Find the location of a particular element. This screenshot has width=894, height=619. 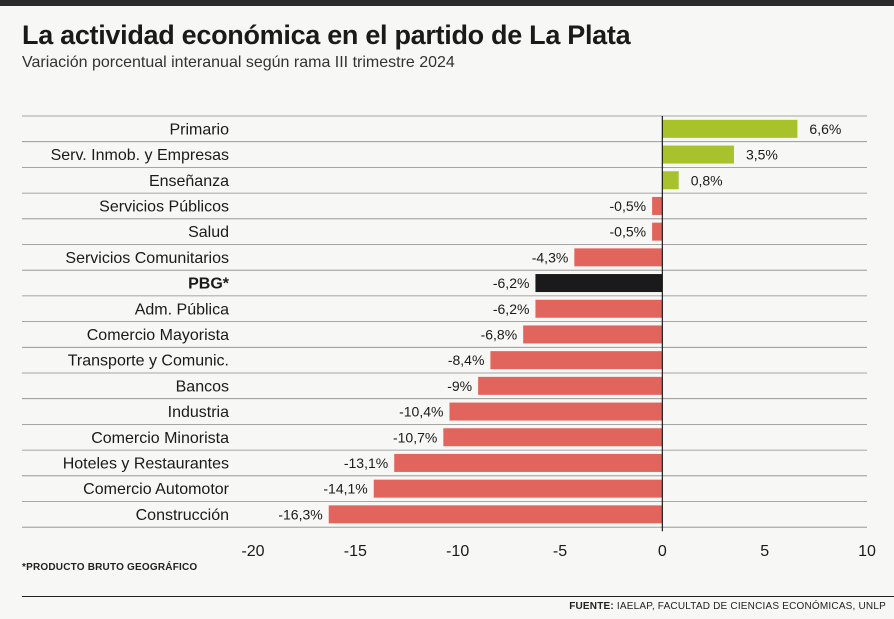

value-label: -6,8% is located at coordinates (499, 334).